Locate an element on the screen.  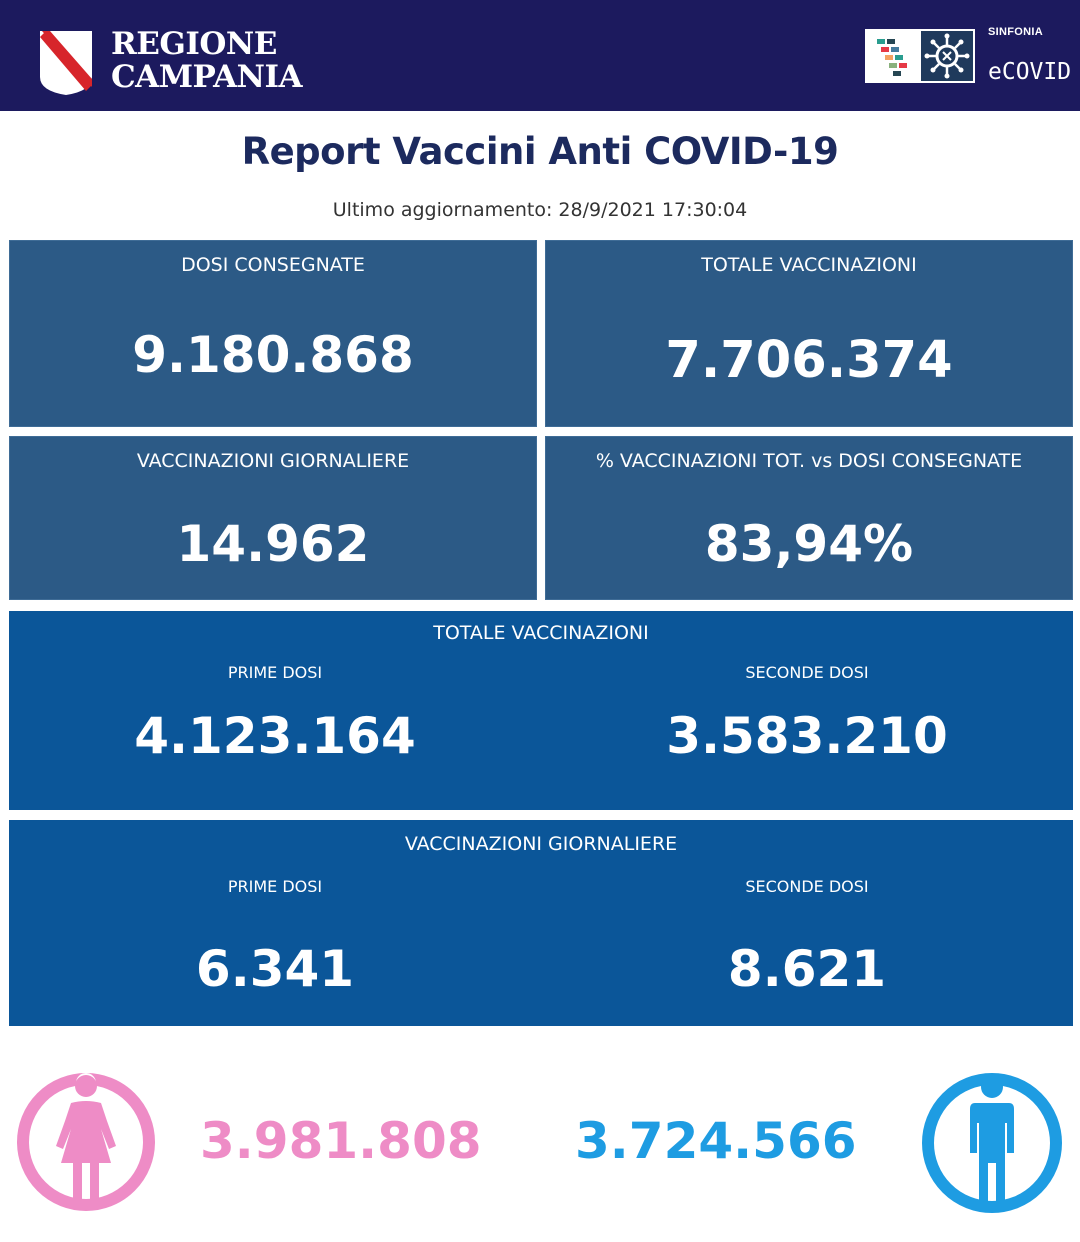
prime-dosi-value: 4.123.164 is located at coordinates (275, 736).